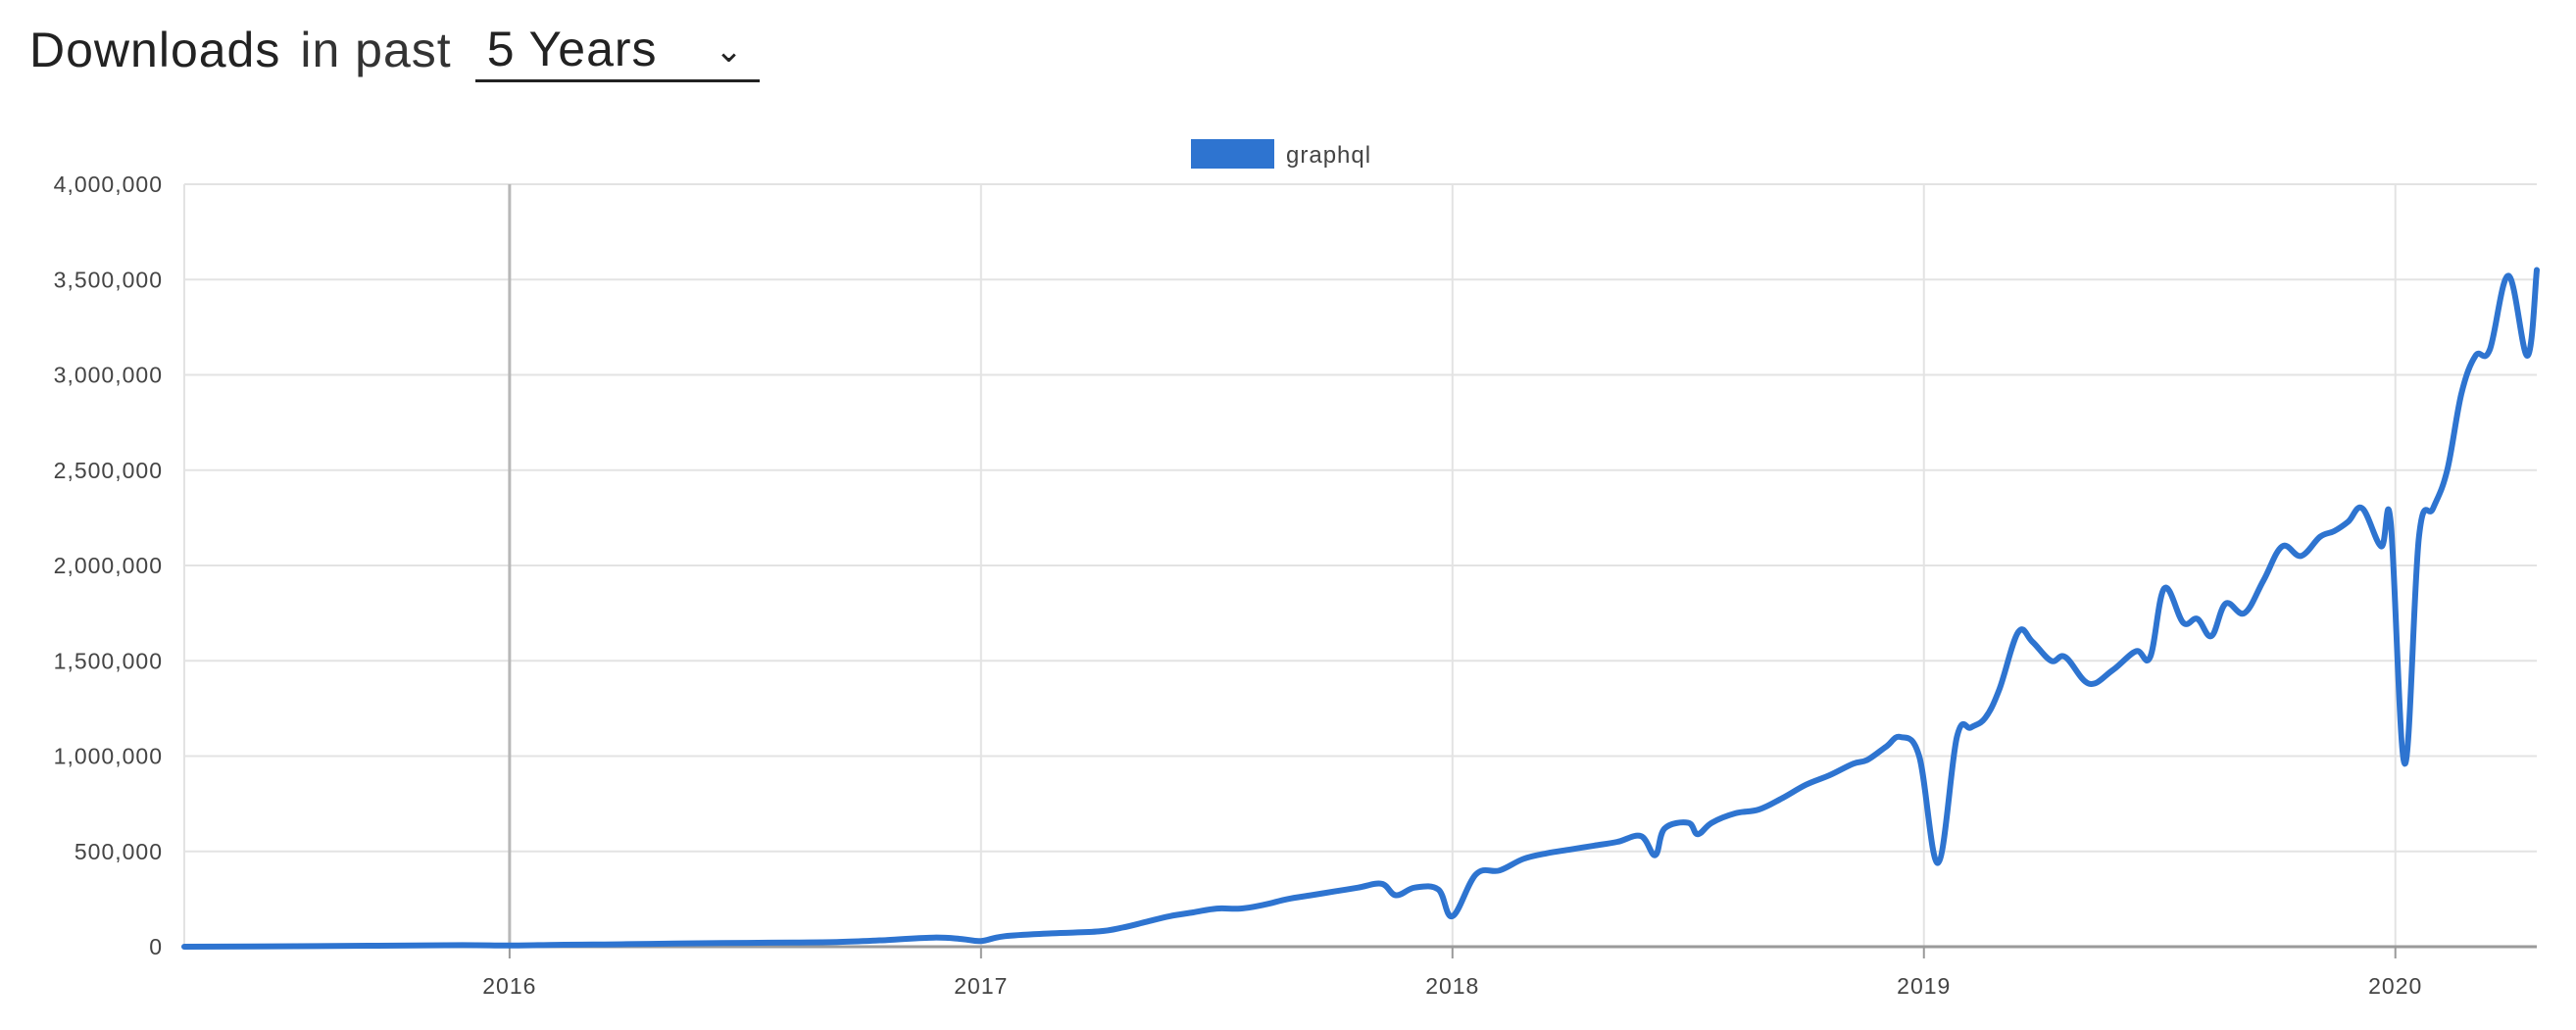 The image size is (2576, 1030). What do you see at coordinates (376, 50) in the screenshot?
I see `header-in-past: in past` at bounding box center [376, 50].